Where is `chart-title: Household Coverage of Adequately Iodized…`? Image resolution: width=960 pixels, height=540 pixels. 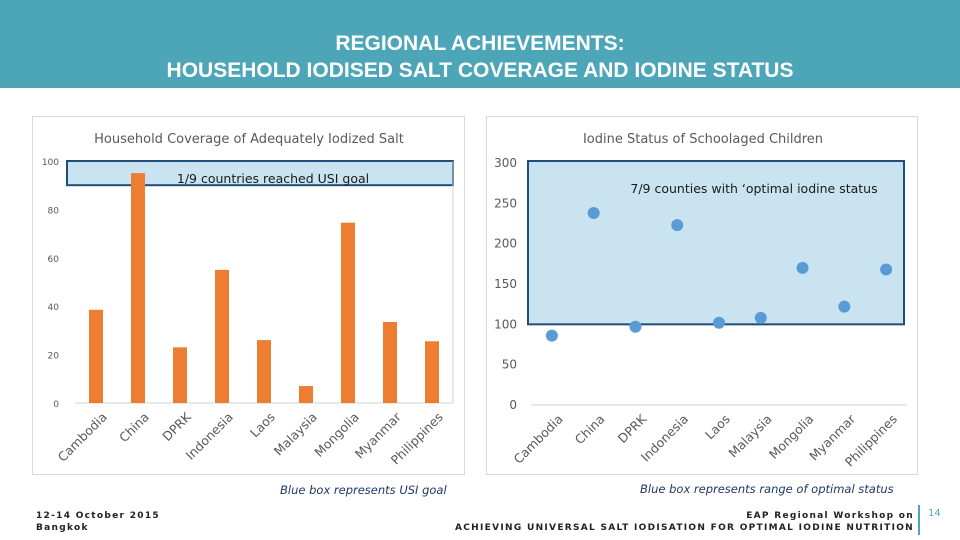 chart-title: Household Coverage of Adequately Iodized… is located at coordinates (249, 139).